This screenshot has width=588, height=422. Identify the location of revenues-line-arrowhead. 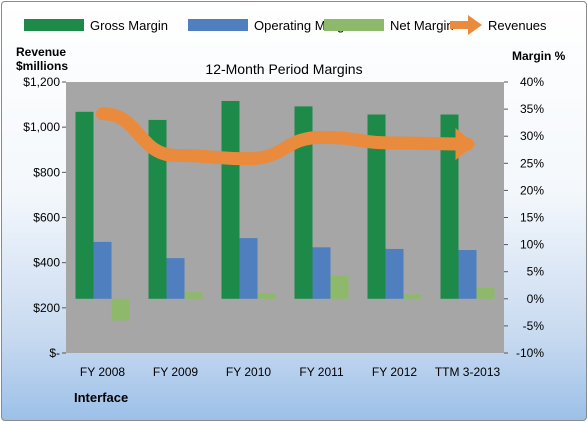
(465, 144).